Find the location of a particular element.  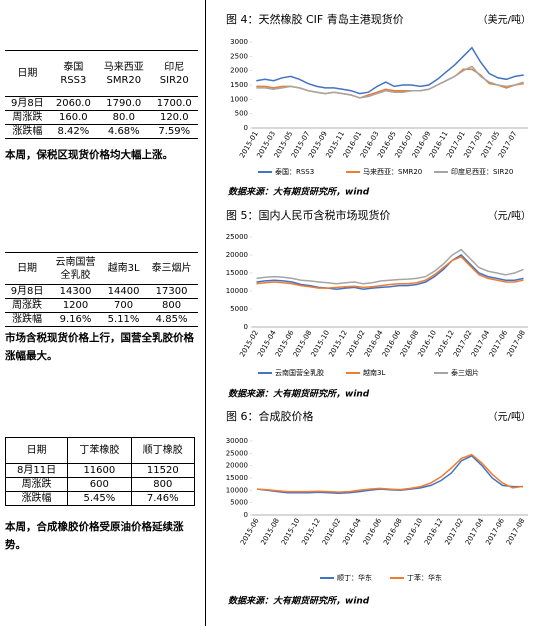

table-cell: 5.45% is located at coordinates (99, 498).